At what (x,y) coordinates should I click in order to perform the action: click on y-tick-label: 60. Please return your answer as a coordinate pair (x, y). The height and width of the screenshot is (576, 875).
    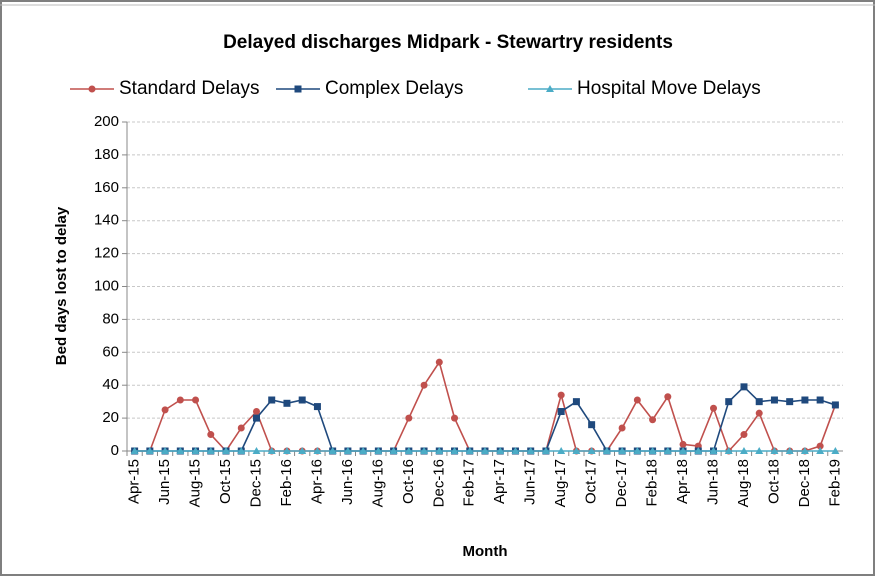
    Looking at the image, I should click on (110, 351).